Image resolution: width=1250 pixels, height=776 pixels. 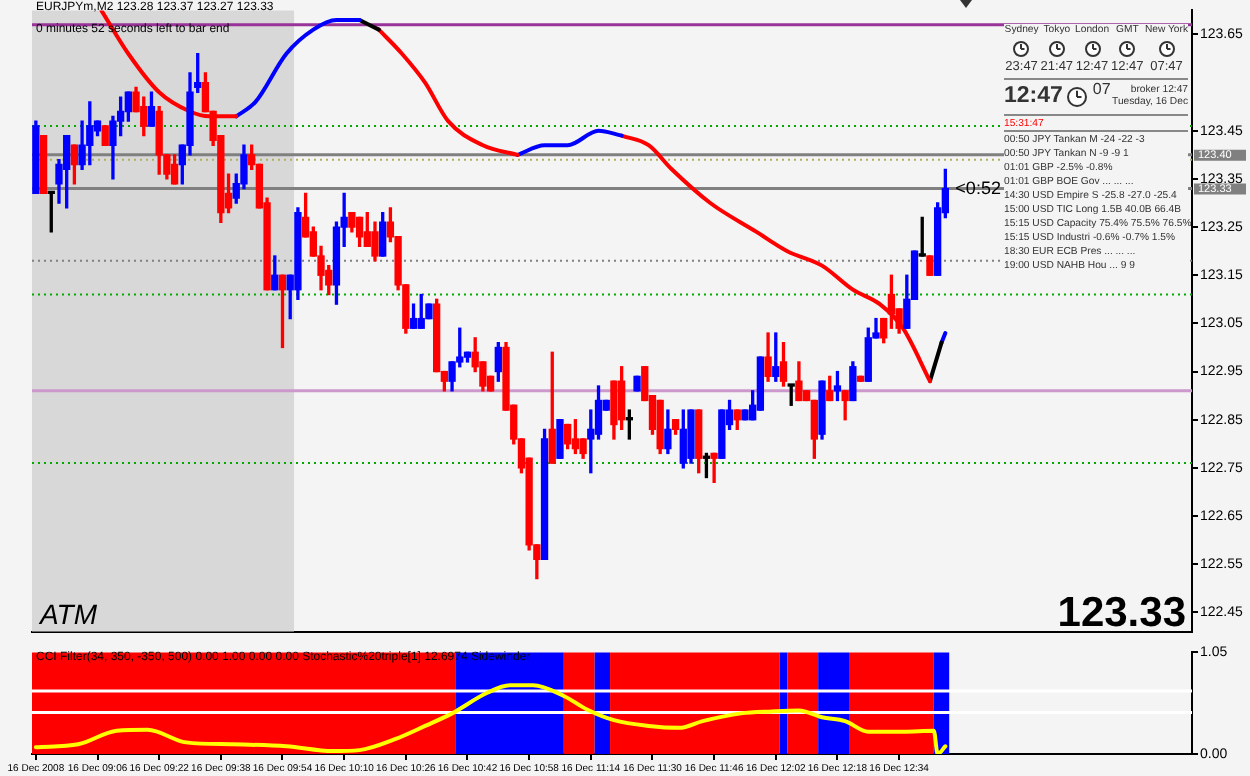 What do you see at coordinates (1101, 88) in the screenshot?
I see `annotation: 07` at bounding box center [1101, 88].